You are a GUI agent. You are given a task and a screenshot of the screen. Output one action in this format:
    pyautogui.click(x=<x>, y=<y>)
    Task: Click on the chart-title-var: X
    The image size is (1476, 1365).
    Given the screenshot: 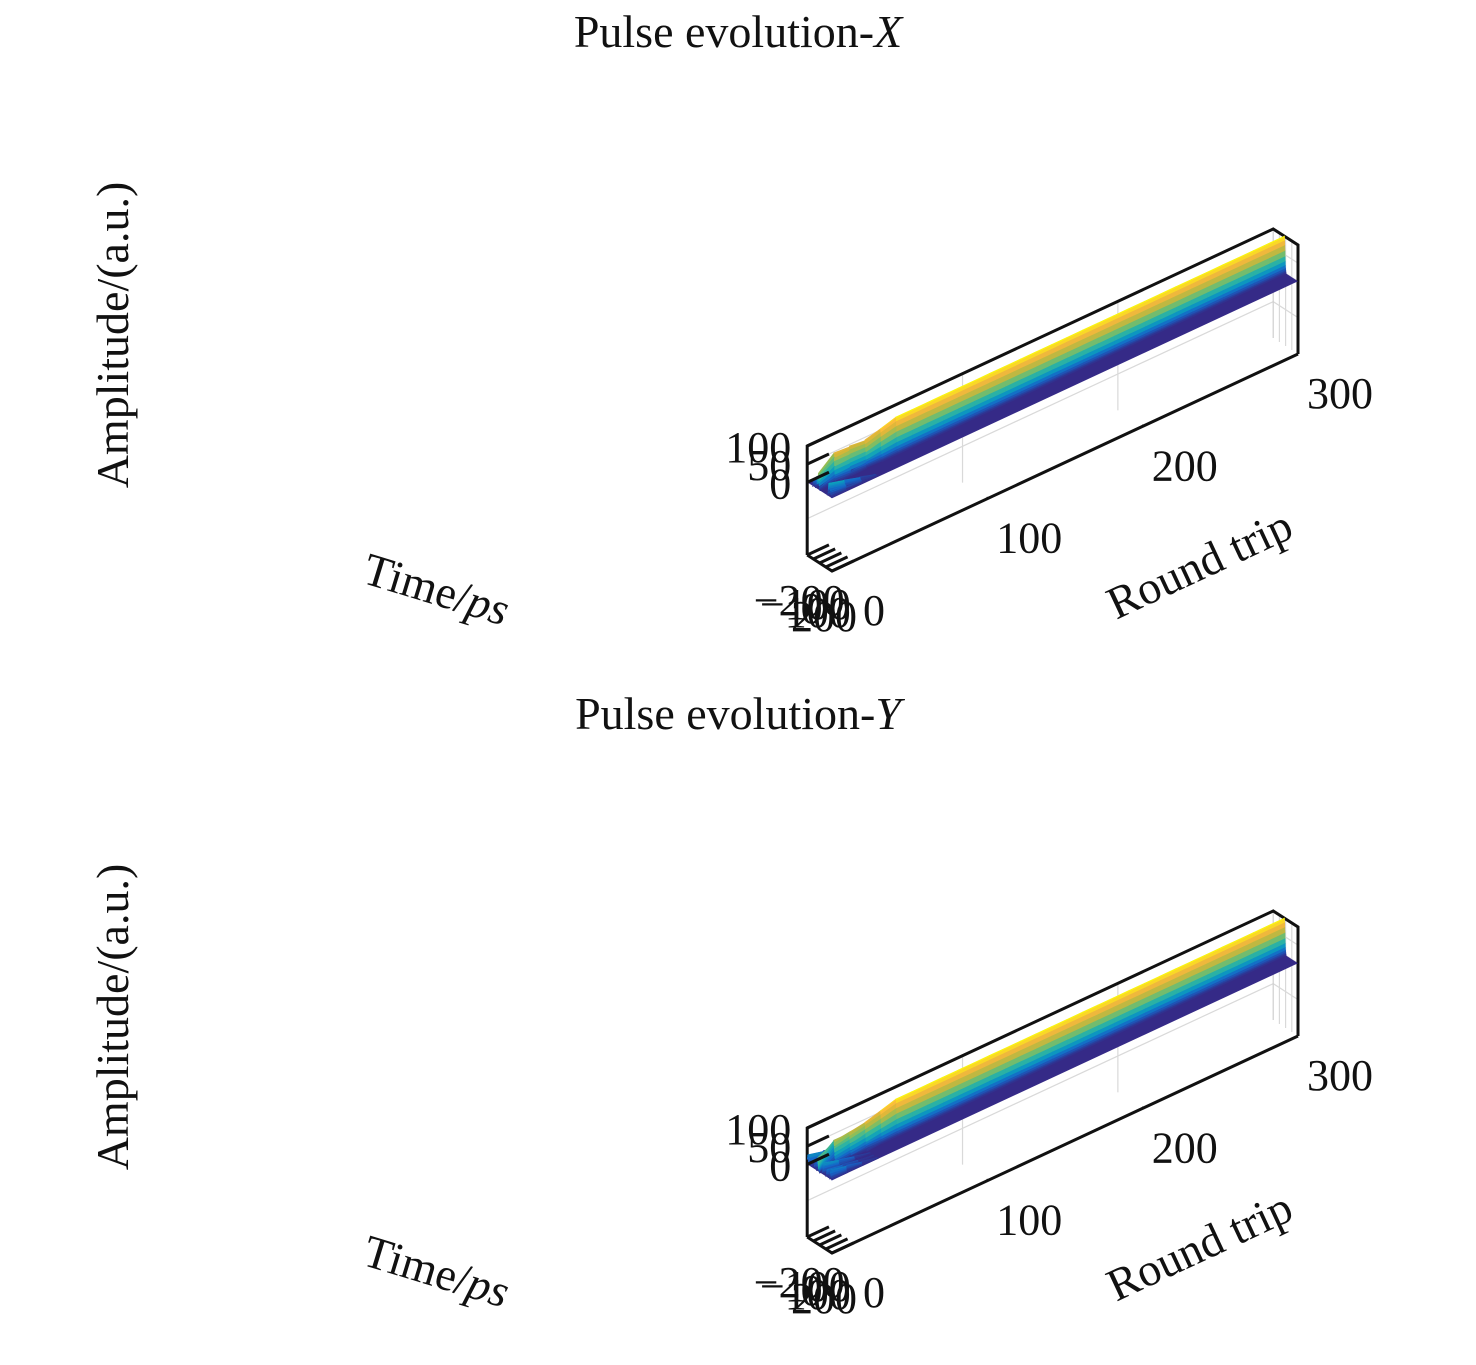 What is the action you would take?
    pyautogui.click(x=888, y=31)
    